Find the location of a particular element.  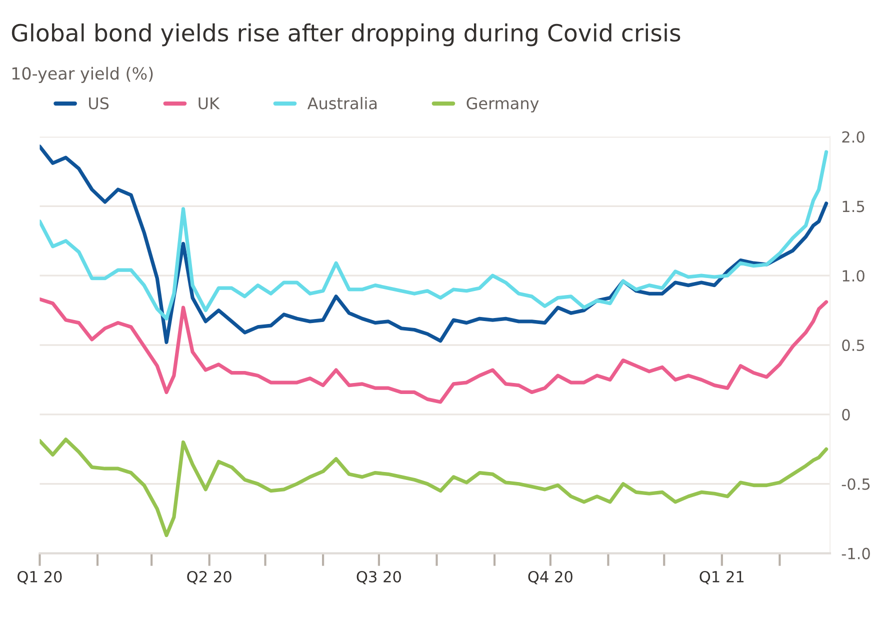

chart-title: Global bond yields rise after dropping during Covid crisis is located at coordinates (346, 34).